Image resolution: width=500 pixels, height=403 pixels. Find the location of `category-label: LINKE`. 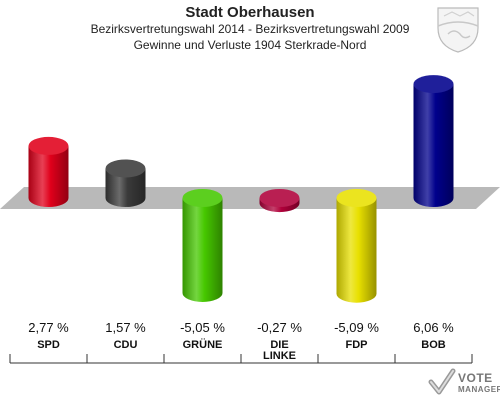

category-label: LINKE is located at coordinates (279, 356).